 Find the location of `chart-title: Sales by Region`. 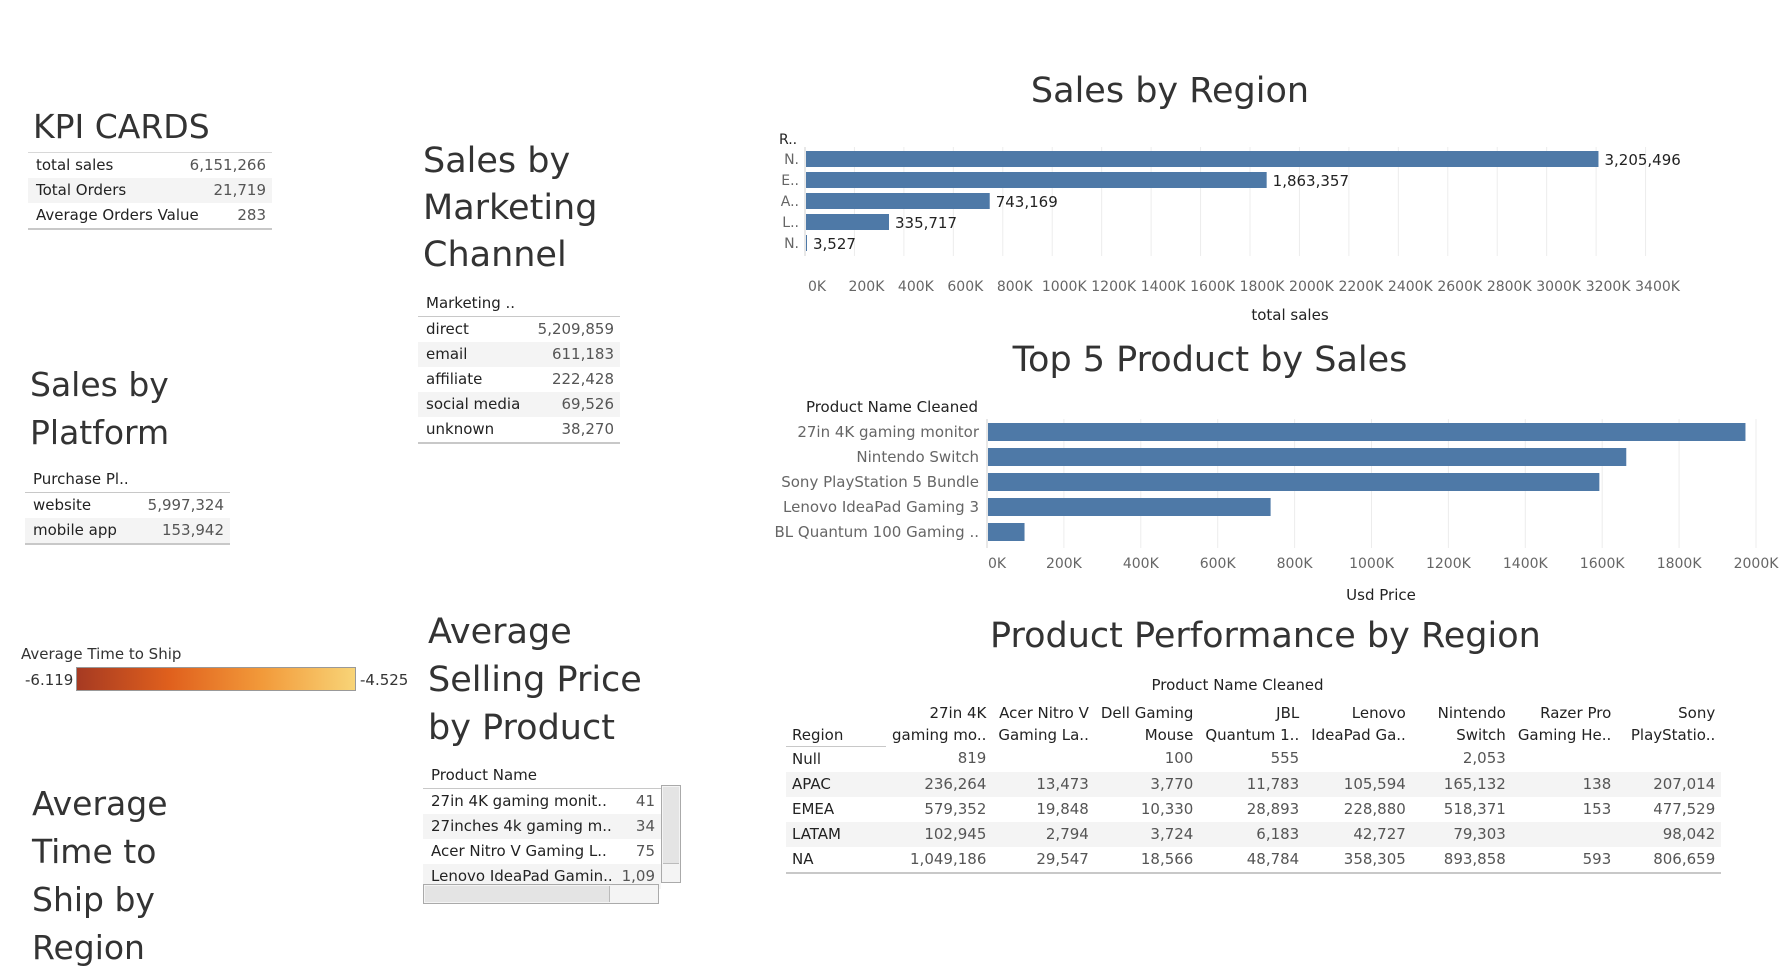

chart-title: Sales by Region is located at coordinates (1170, 91).